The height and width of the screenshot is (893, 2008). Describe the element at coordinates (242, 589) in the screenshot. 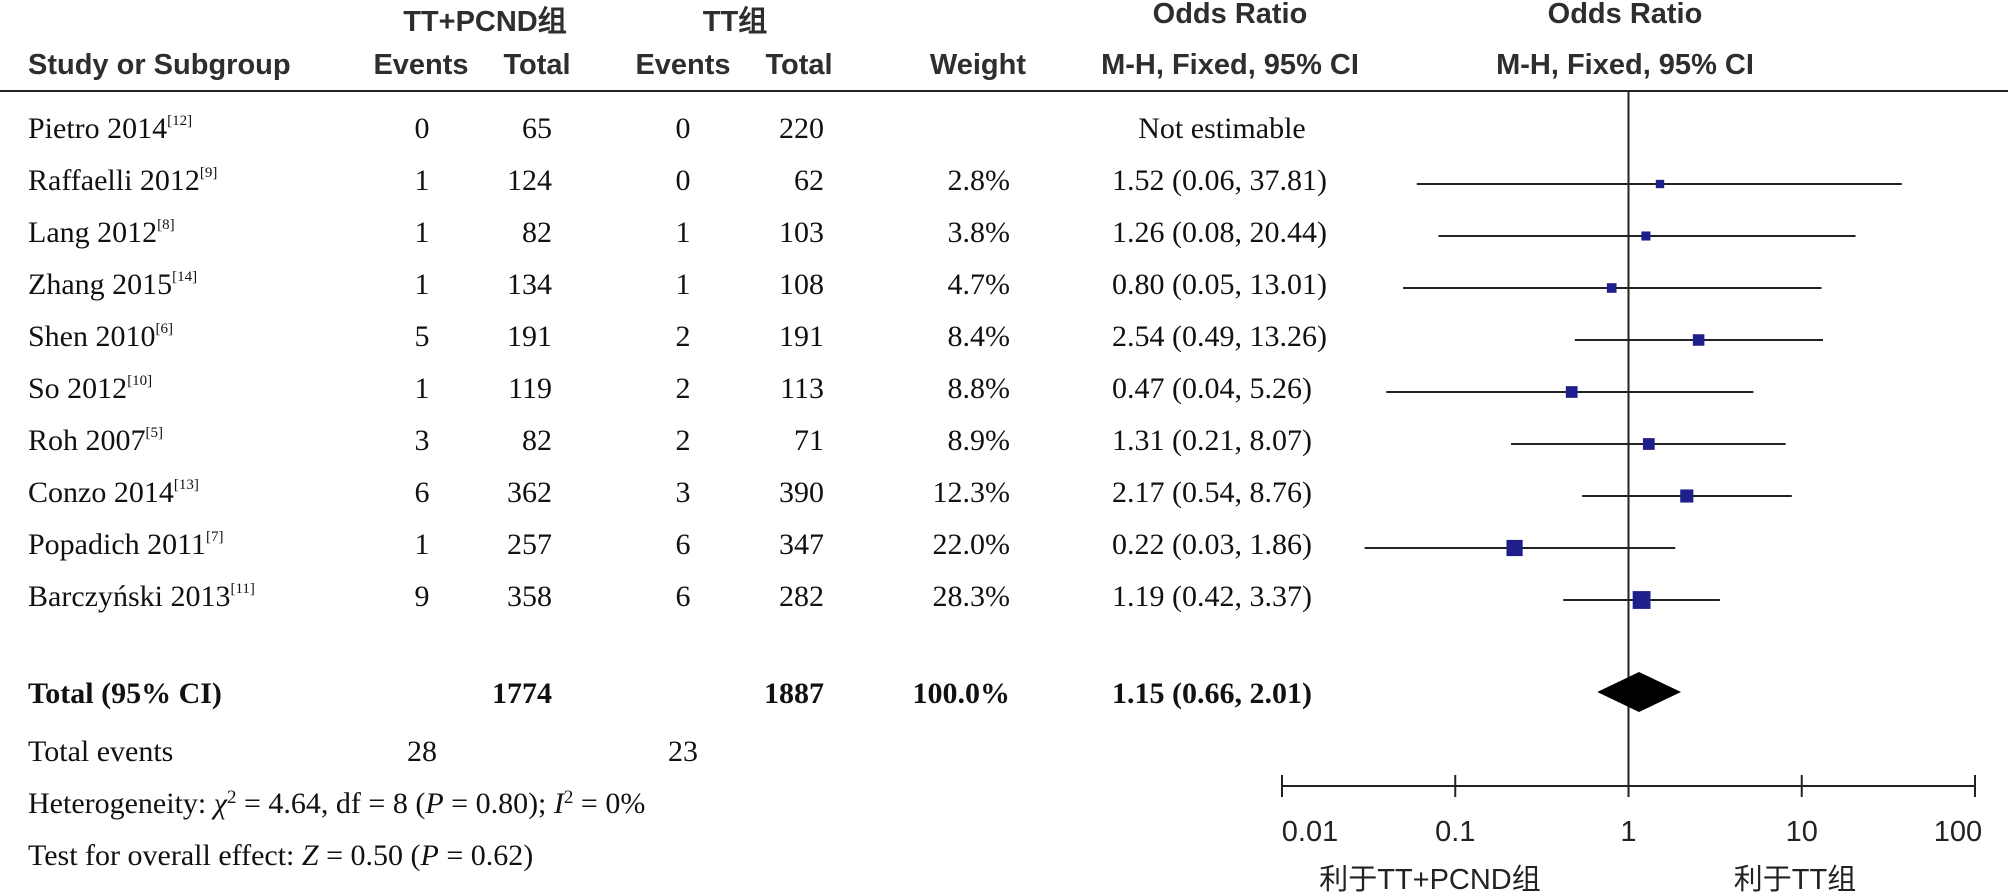

I see `study-reference: [11]` at that location.